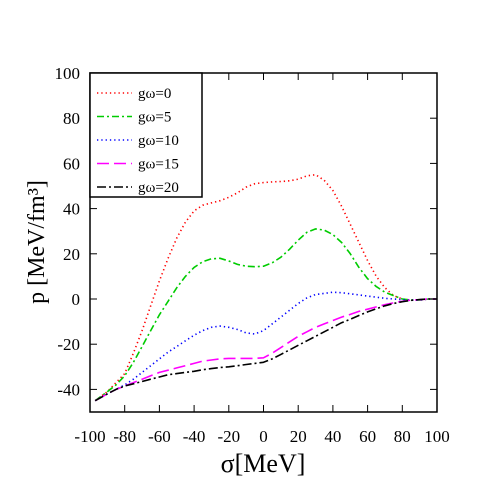  I want to click on y-tick-label: 60, so click(71, 163).